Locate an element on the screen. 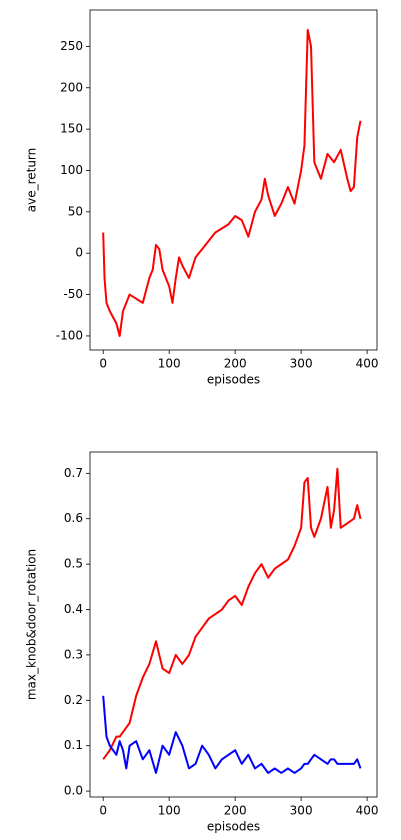 The height and width of the screenshot is (840, 401). y-axis-label: ave_return is located at coordinates (32, 180).